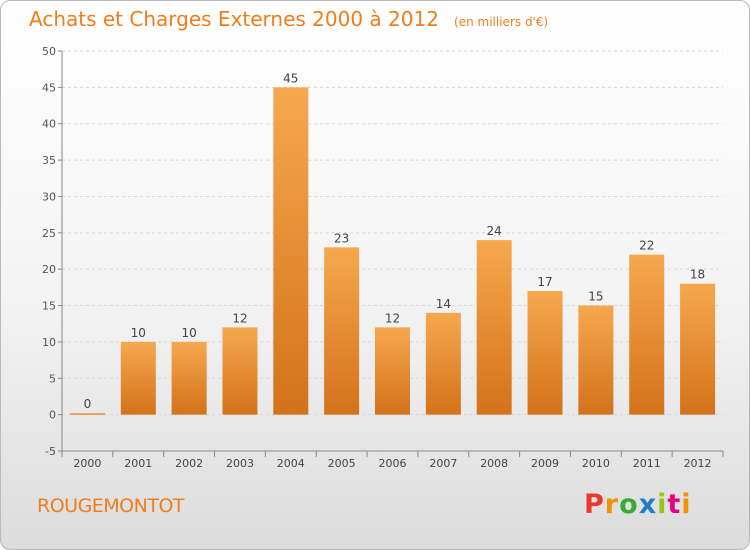 This screenshot has height=550, width=750. Describe the element at coordinates (189, 378) in the screenshot. I see `bar-2002` at that location.